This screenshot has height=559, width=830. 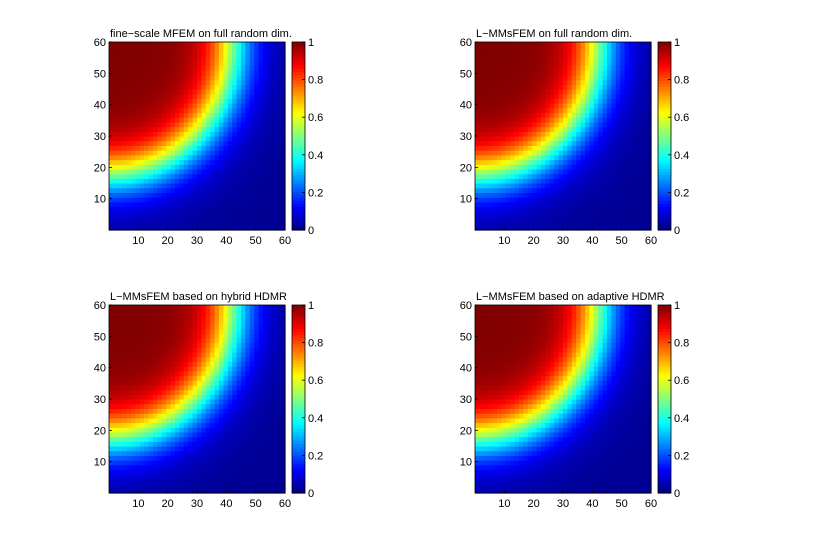 I want to click on colorbar-tick-label: 0.4, so click(x=315, y=156).